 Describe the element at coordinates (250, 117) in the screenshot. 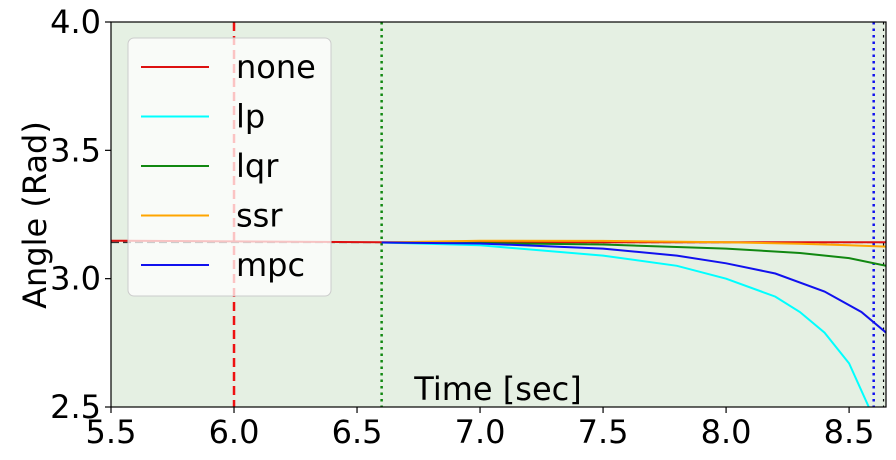

I see `legend-label-lp: lp` at that location.